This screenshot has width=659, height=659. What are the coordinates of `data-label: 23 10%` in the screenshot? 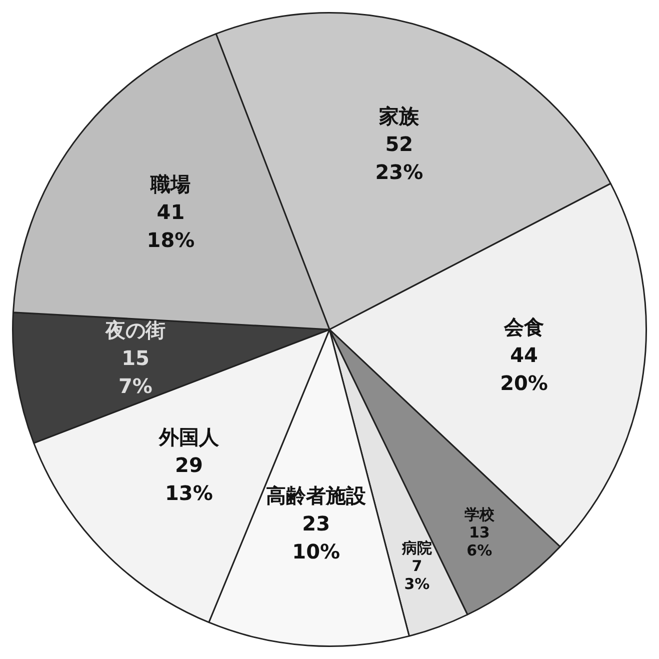 It's located at (316, 538).